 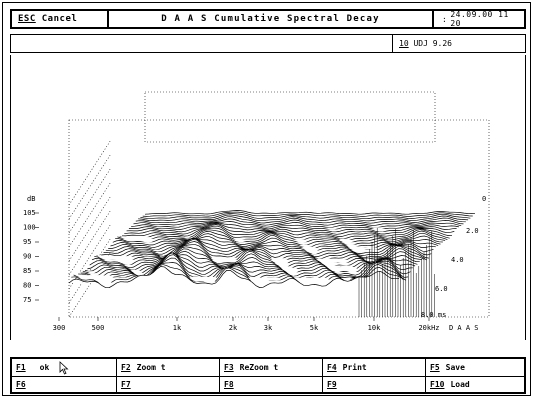 I want to click on f3-rezoom-button: F3 ReZoom t, so click(x=271, y=368).